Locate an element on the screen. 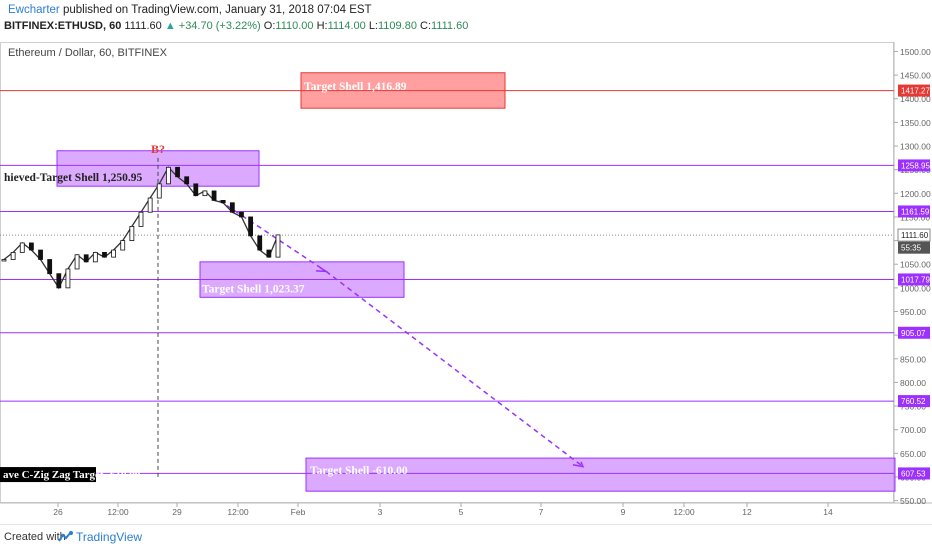  price-tag-label: 905.07 is located at coordinates (913, 333).